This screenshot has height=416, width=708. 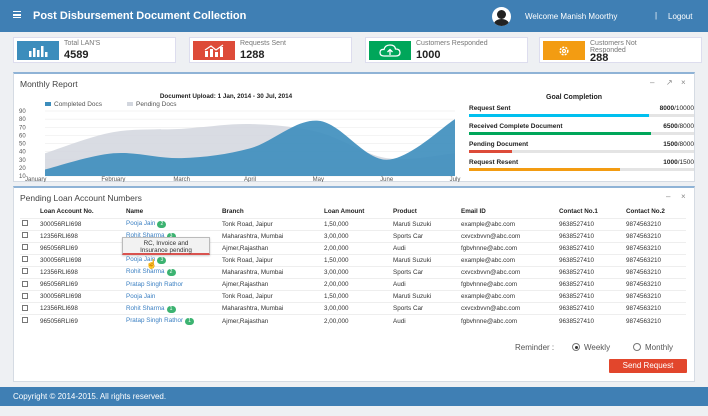 What do you see at coordinates (356, 308) in the screenshot?
I see `cell-amount: 3,00,000` at bounding box center [356, 308].